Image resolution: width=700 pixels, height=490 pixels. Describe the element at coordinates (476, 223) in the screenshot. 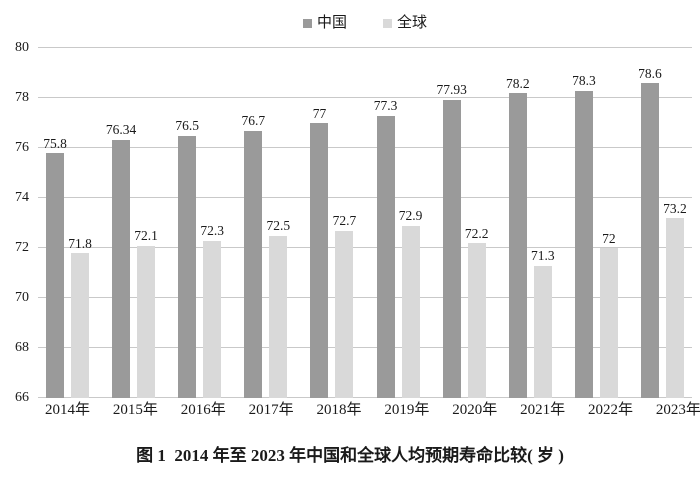

I see `bar-col-global-2020年: 72.2` at that location.